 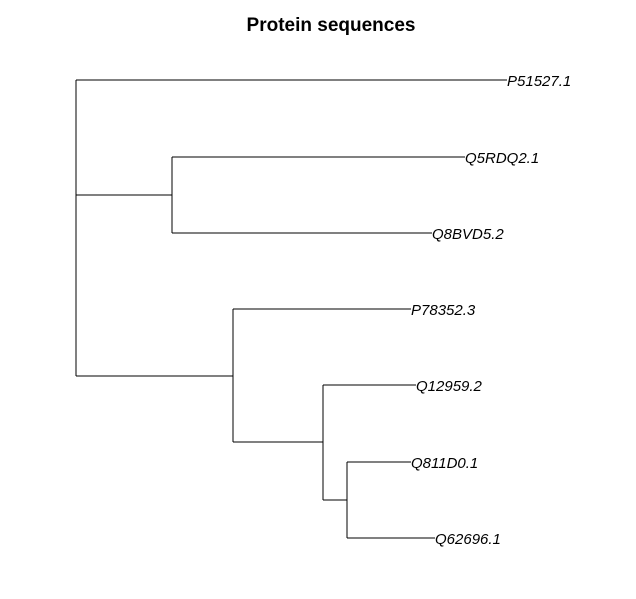 What do you see at coordinates (331, 25) in the screenshot?
I see `diagram-title: Protein sequences` at bounding box center [331, 25].